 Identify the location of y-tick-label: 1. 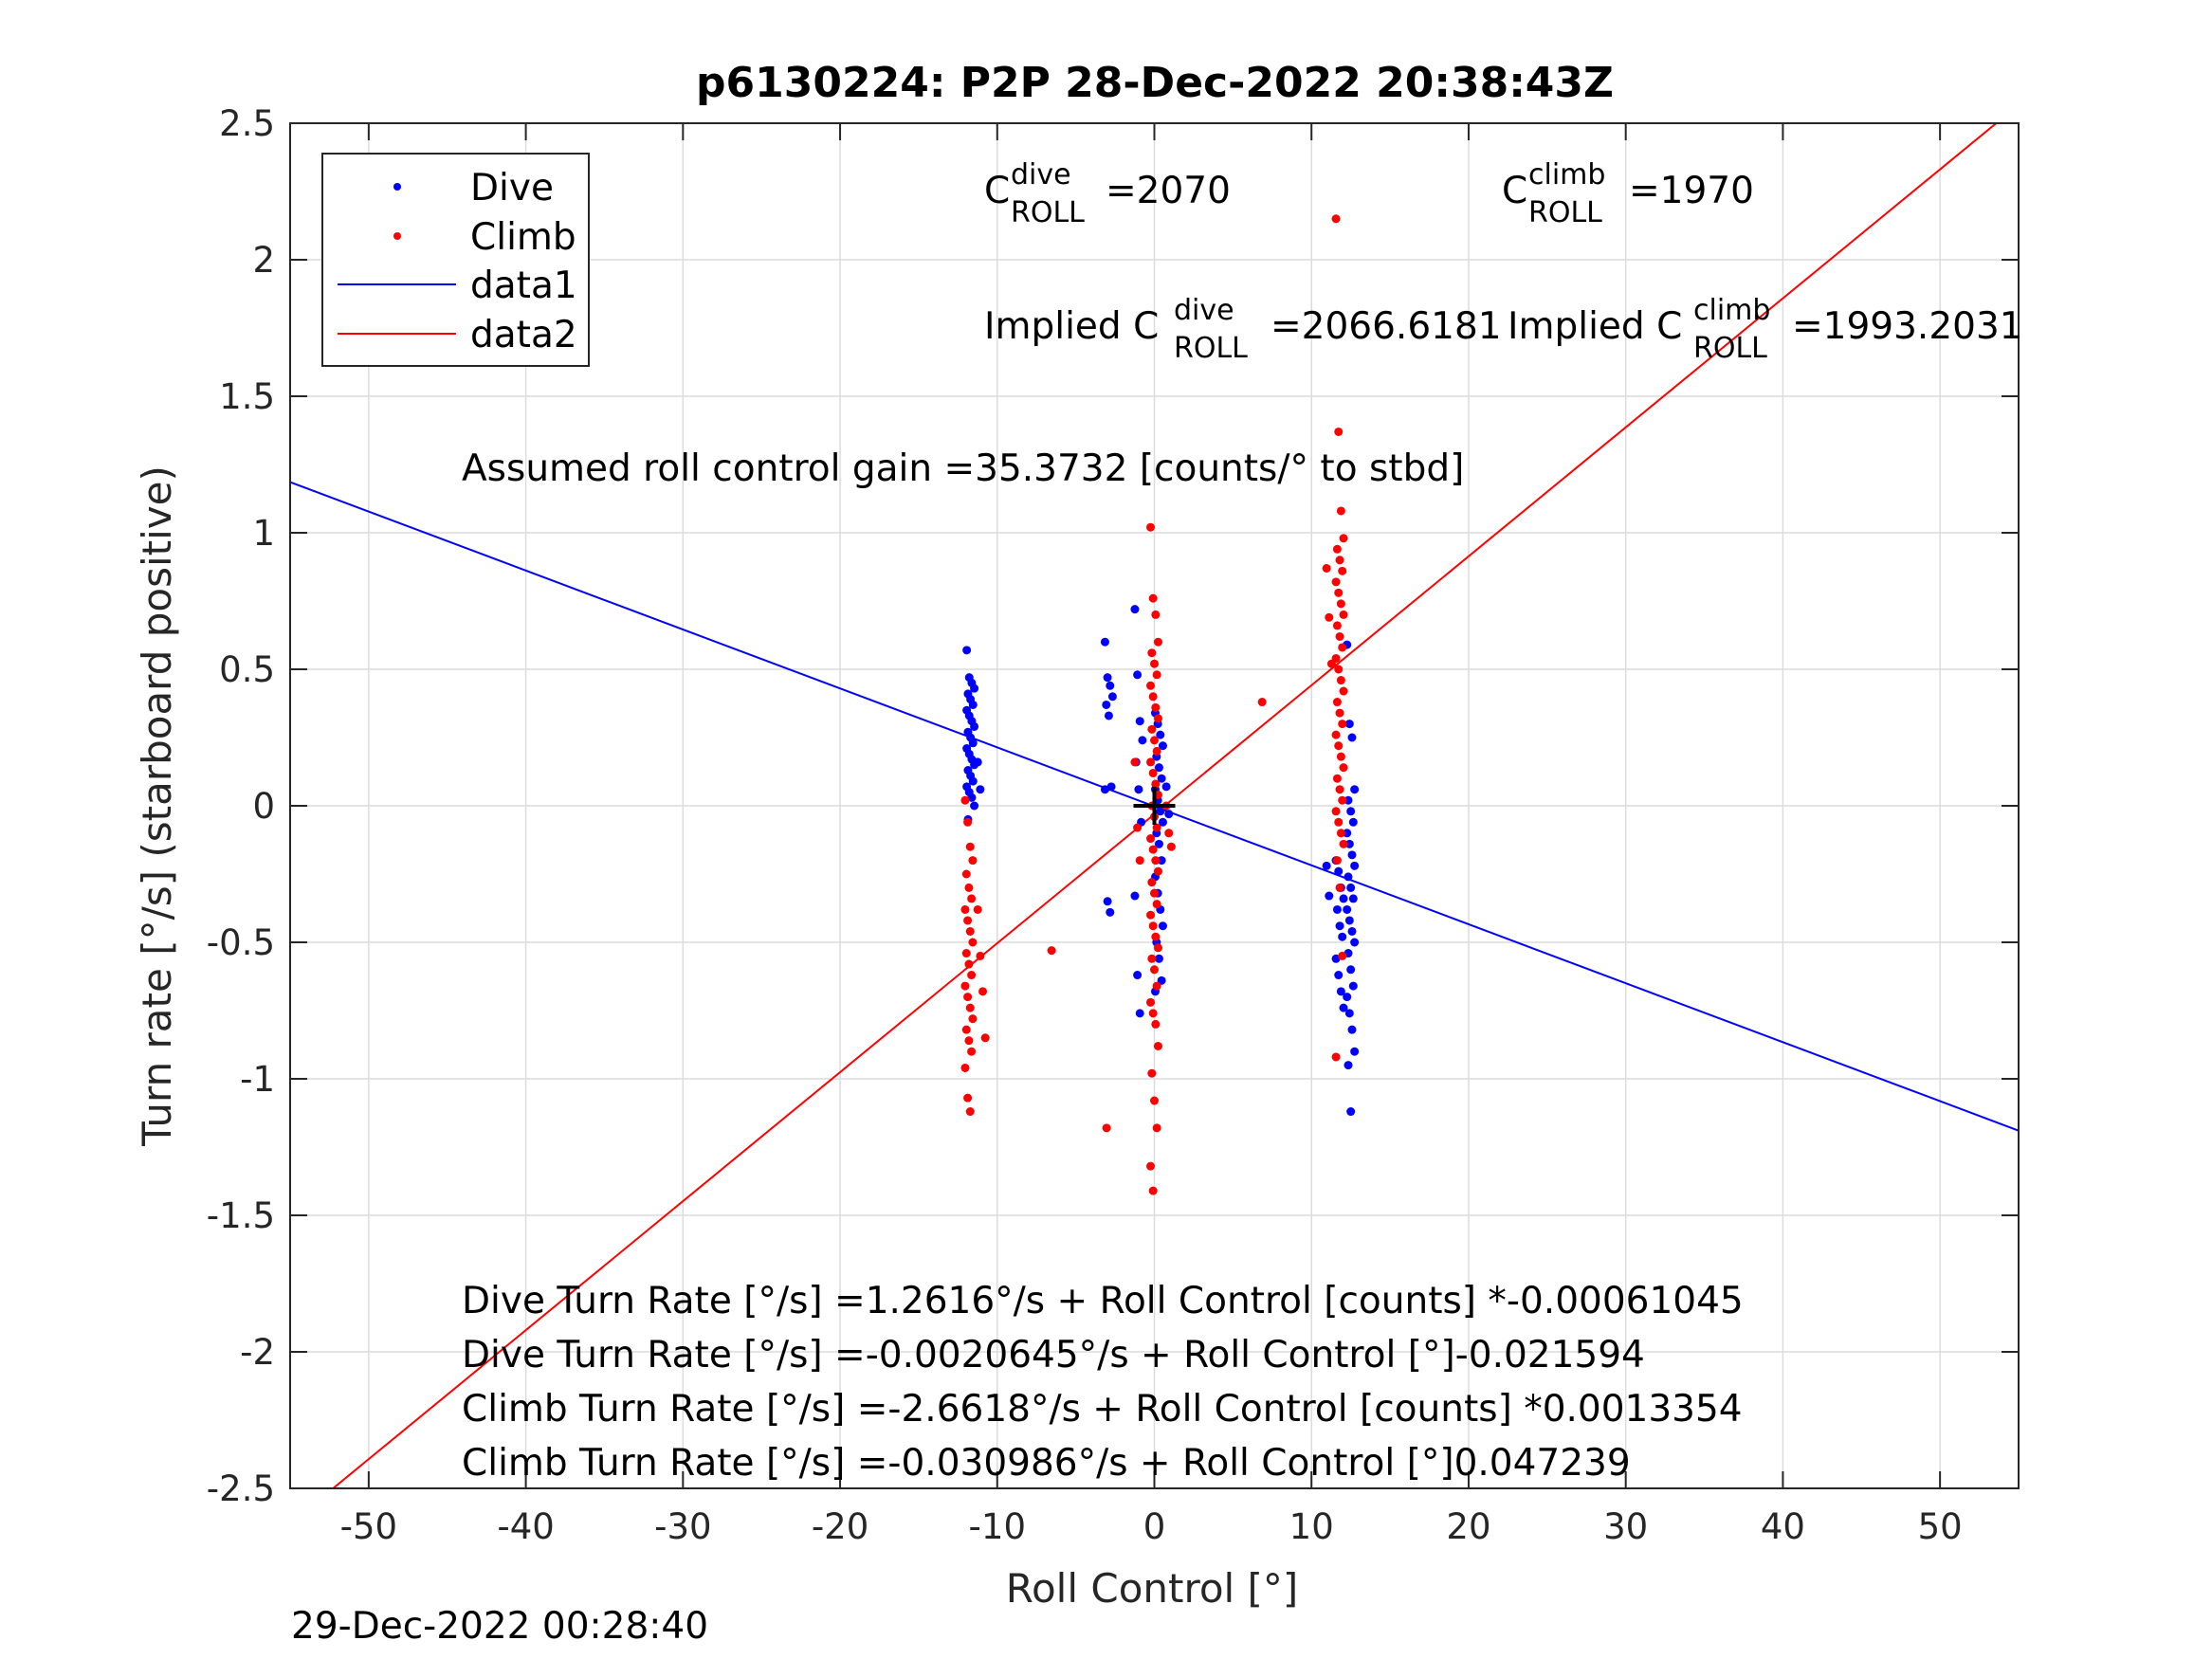
(263, 533).